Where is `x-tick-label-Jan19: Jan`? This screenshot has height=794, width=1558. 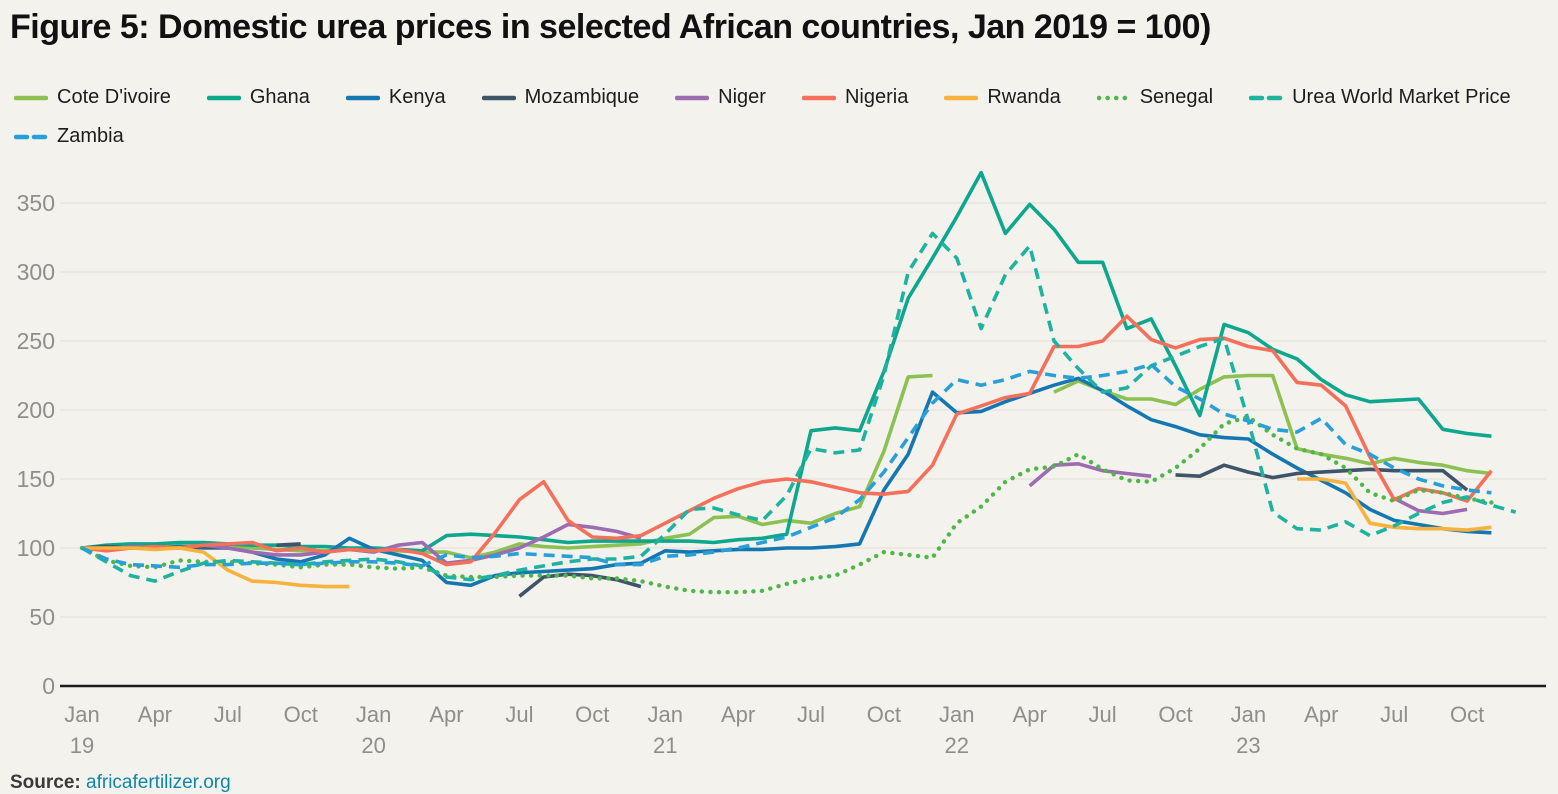 x-tick-label-Jan19: Jan is located at coordinates (81, 714).